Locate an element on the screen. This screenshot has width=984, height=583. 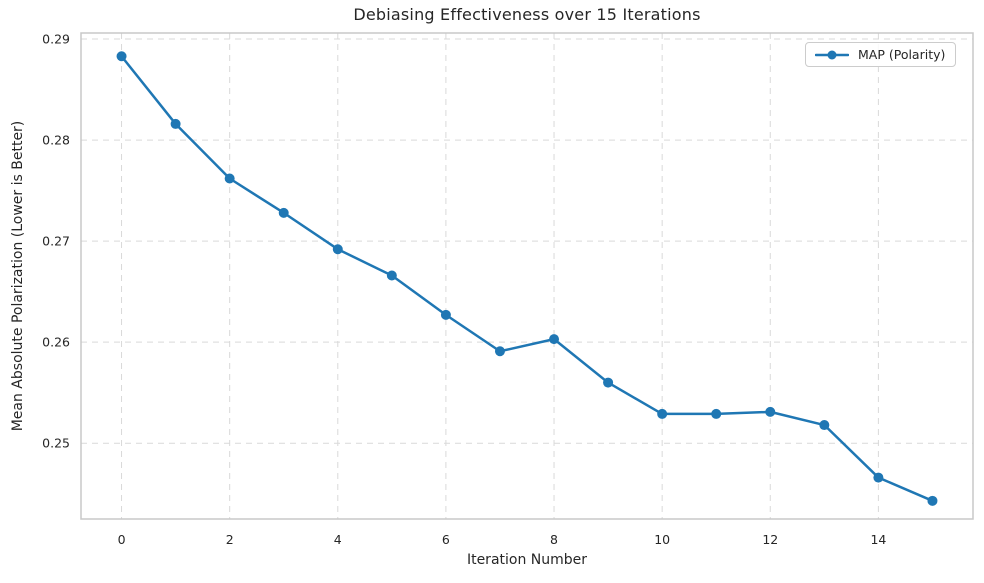
x-axis-label: Iteration Number is located at coordinates (527, 560).